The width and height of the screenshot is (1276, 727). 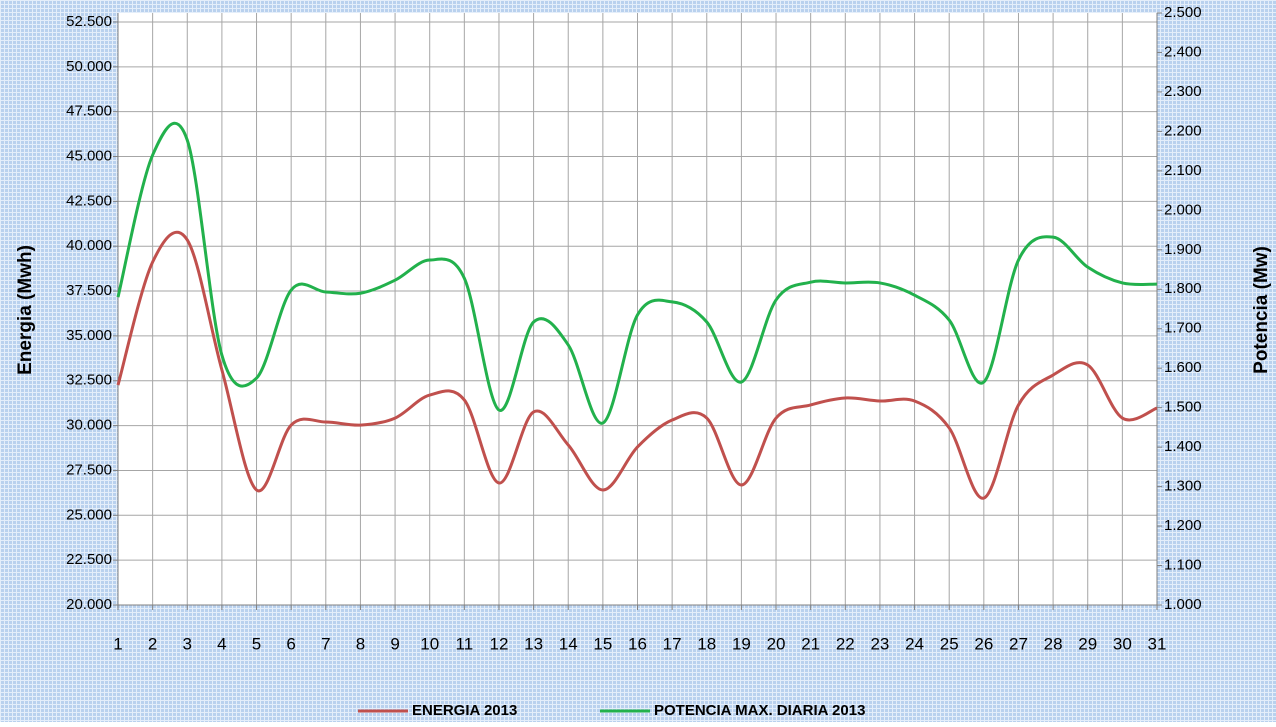 What do you see at coordinates (89, 514) in the screenshot?
I see `y-tick-label: 25.000` at bounding box center [89, 514].